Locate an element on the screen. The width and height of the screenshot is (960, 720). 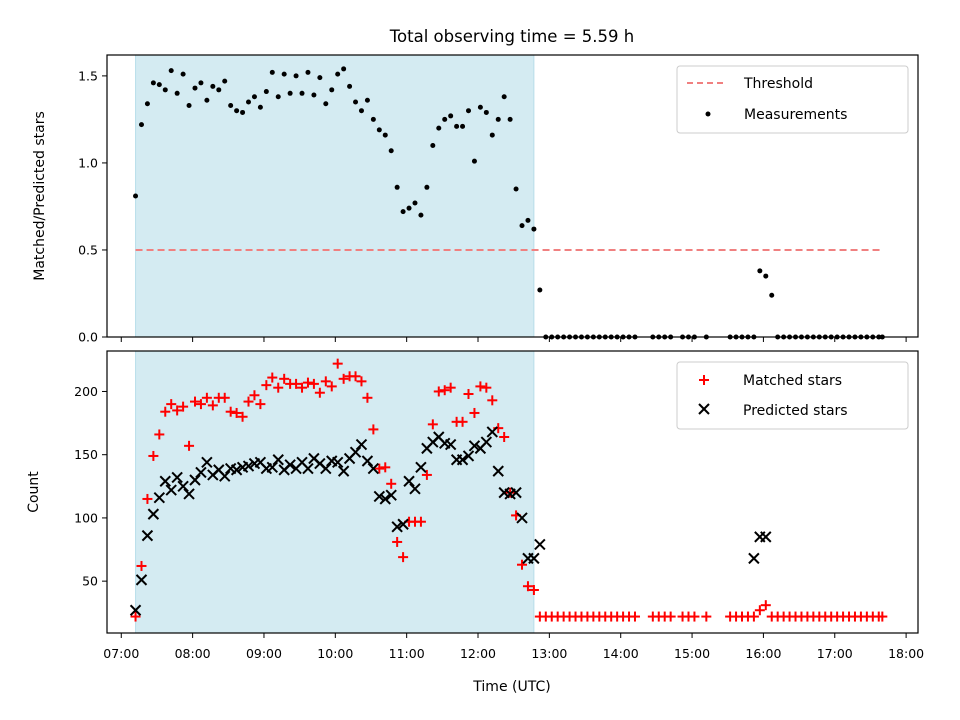
legend-predicted-label: Predicted stars is located at coordinates (795, 411).